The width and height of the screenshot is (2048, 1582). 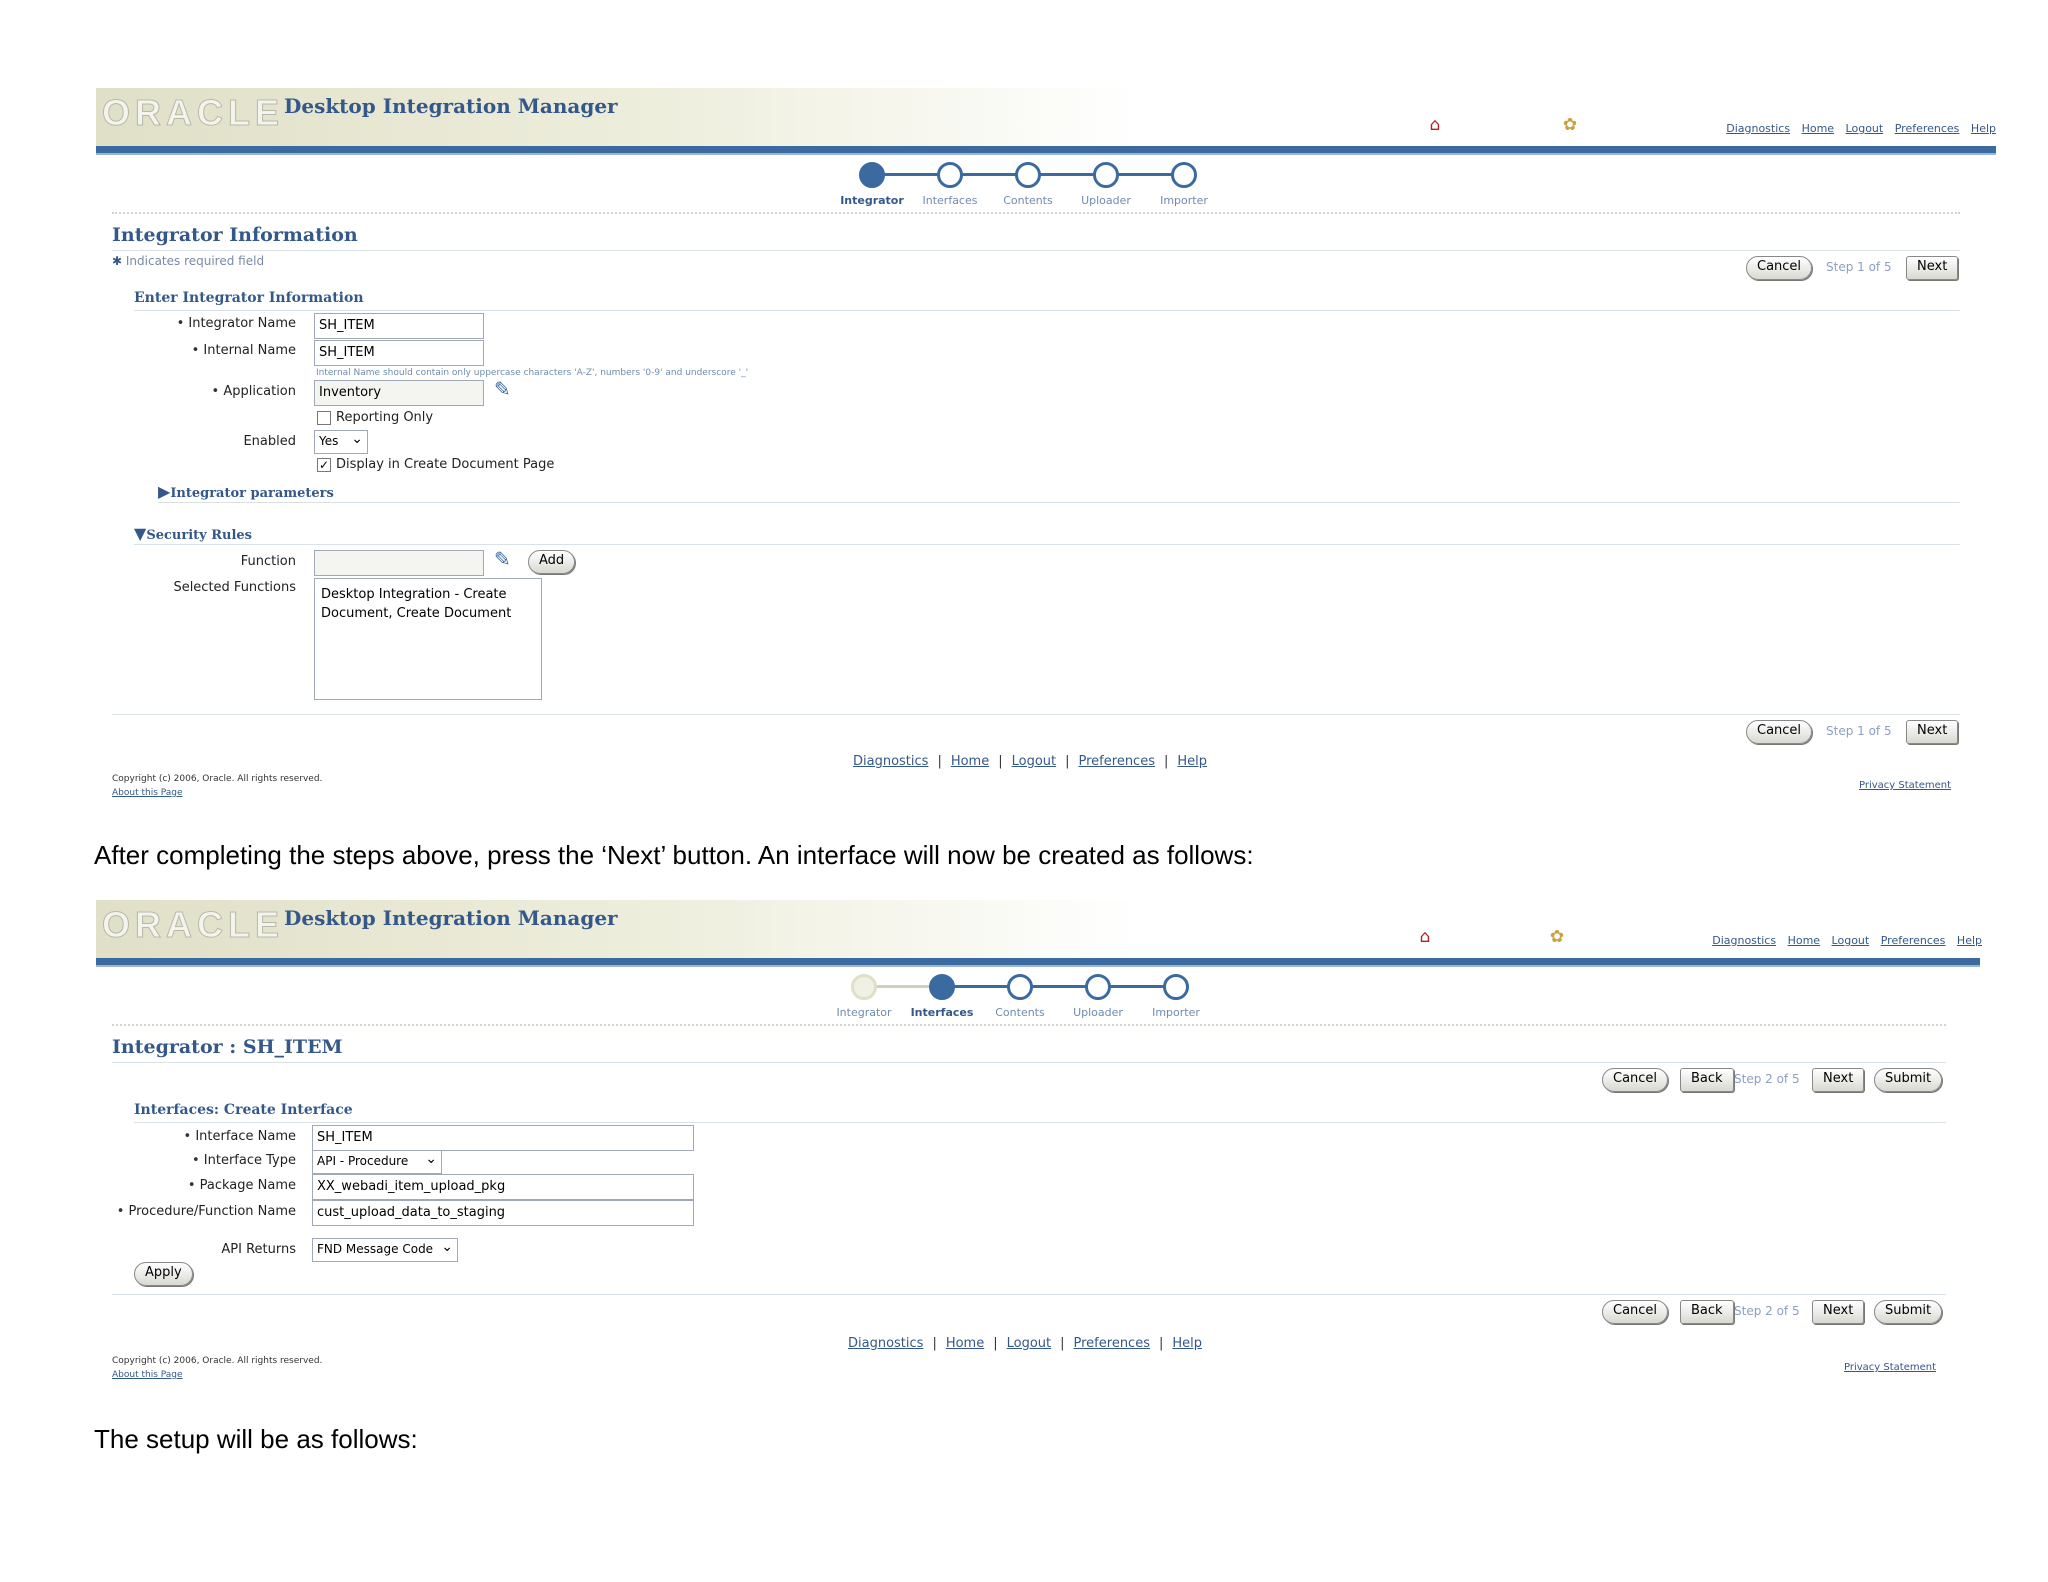 What do you see at coordinates (503, 1213) in the screenshot?
I see `procedure-function-name-input: cust_upload_data_to_staging` at bounding box center [503, 1213].